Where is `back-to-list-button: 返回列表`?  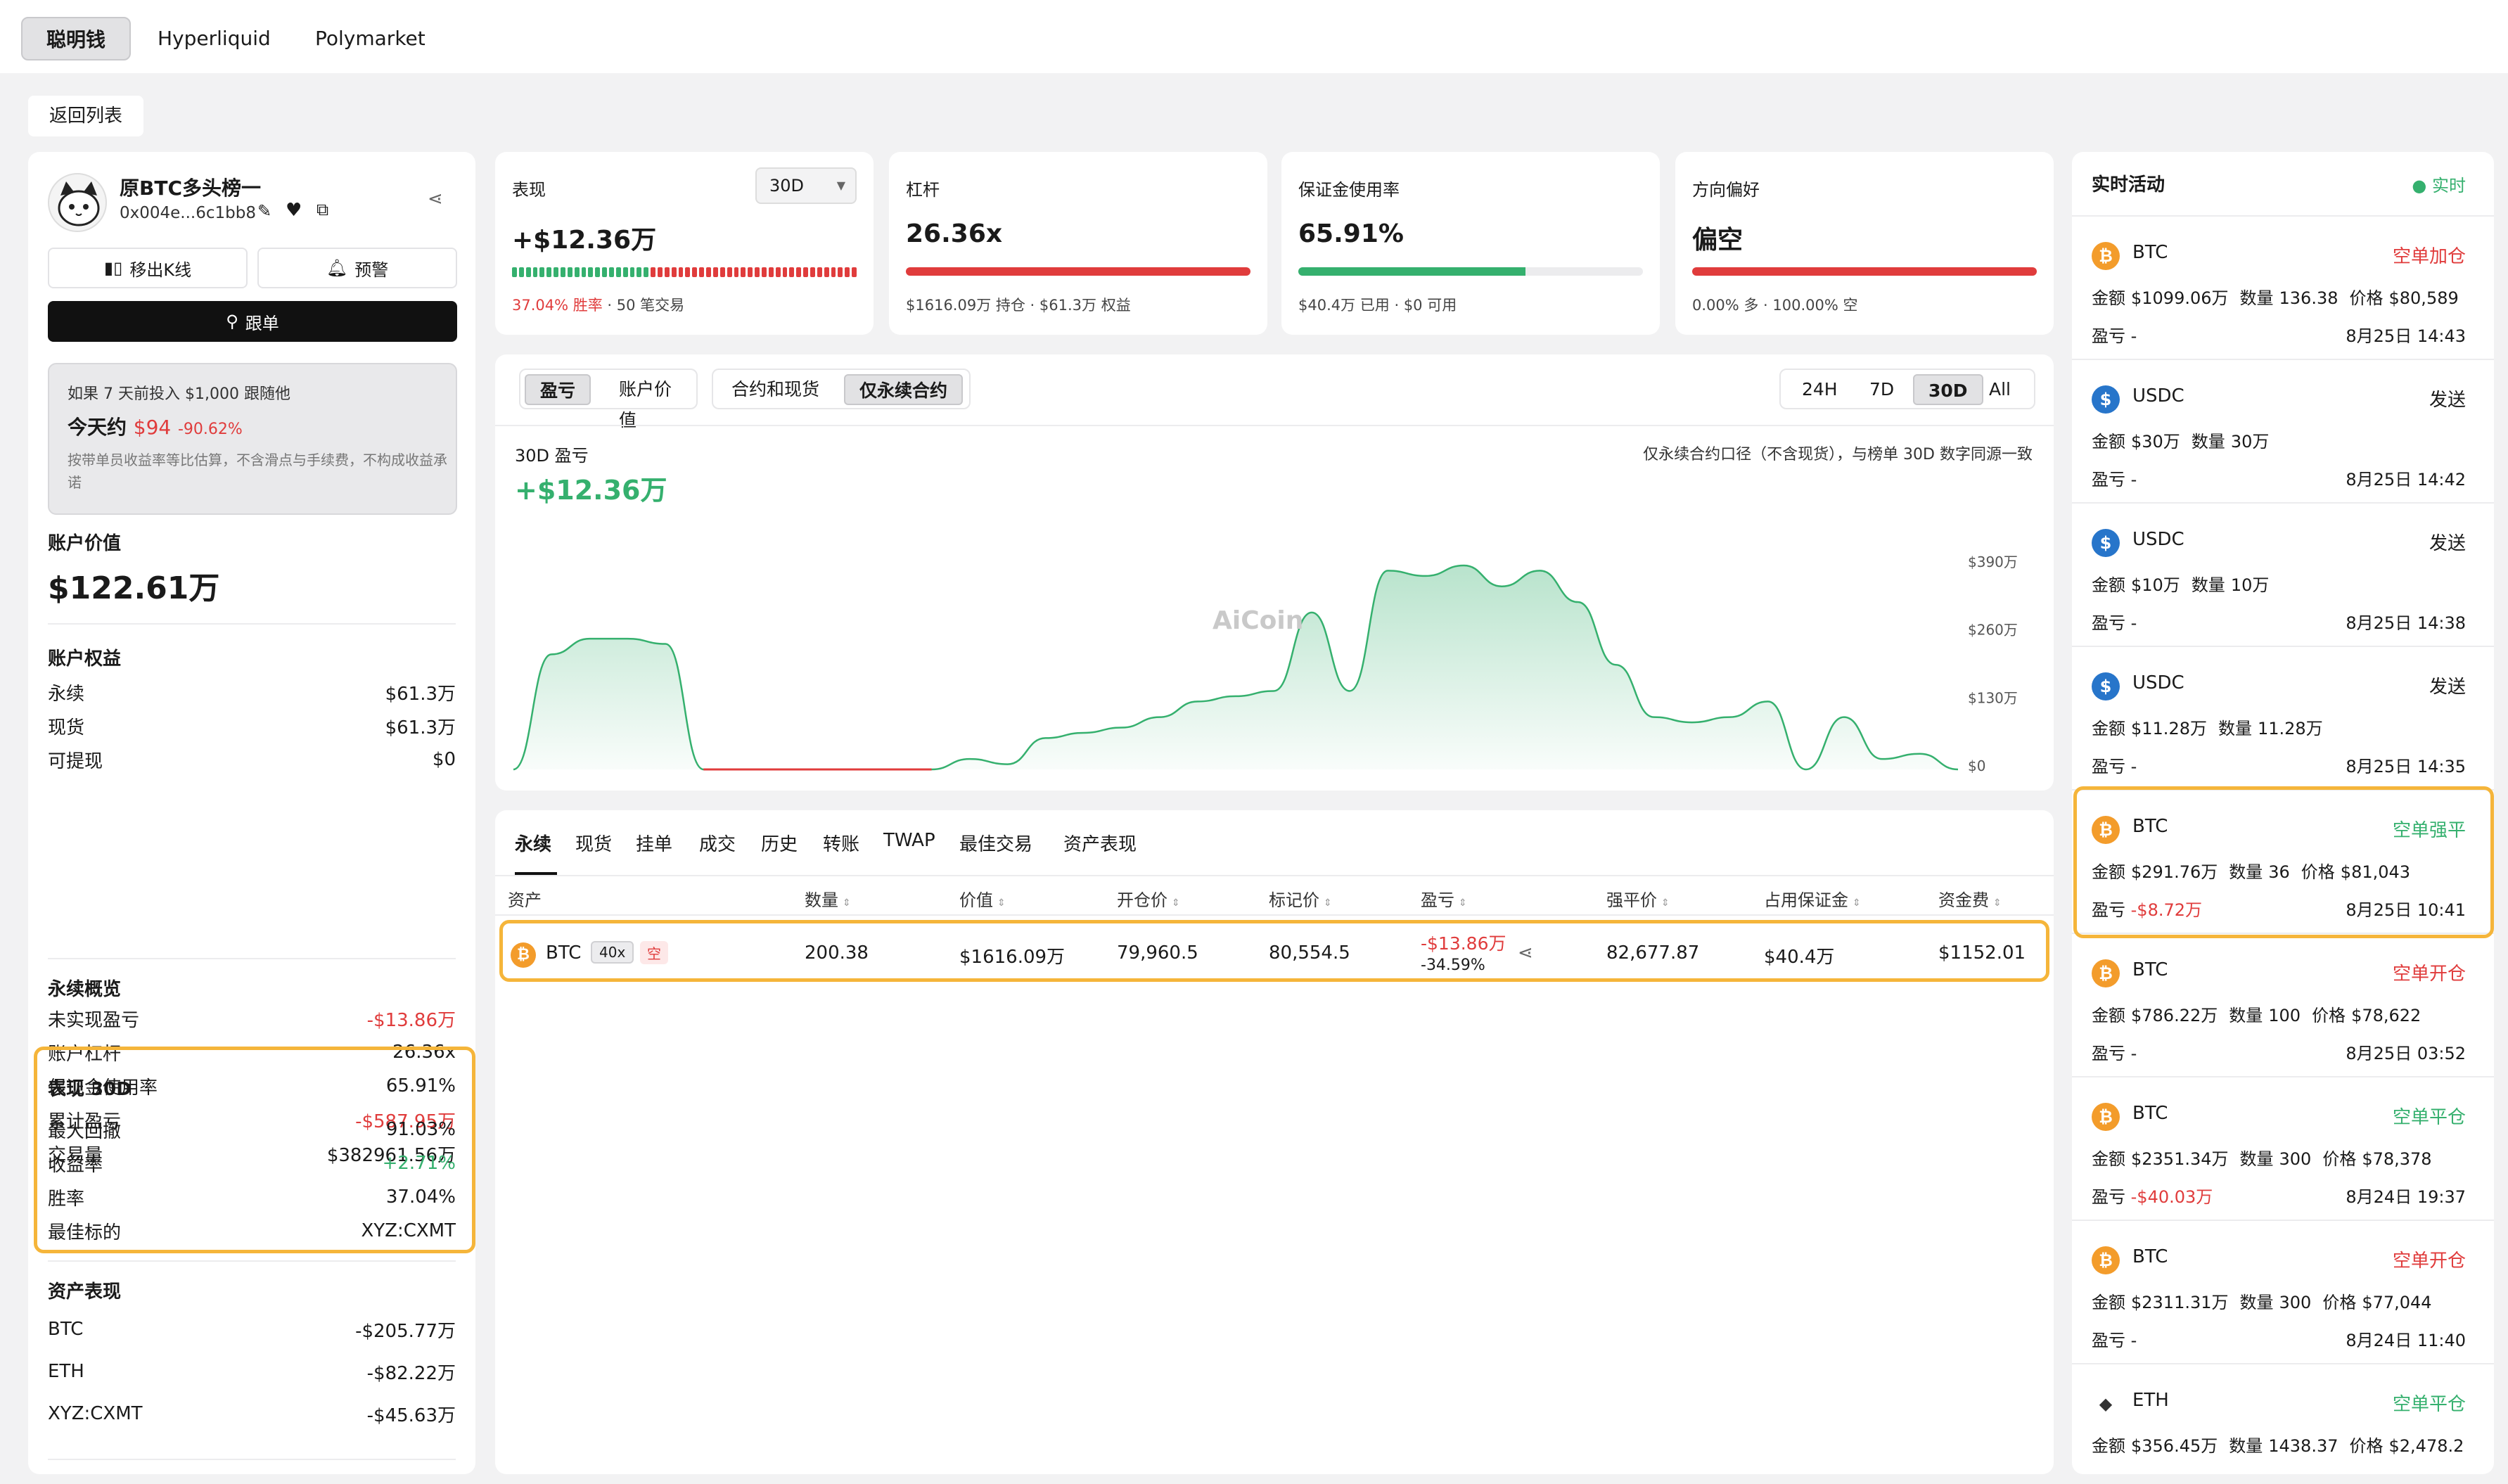 back-to-list-button: 返回列表 is located at coordinates (86, 116).